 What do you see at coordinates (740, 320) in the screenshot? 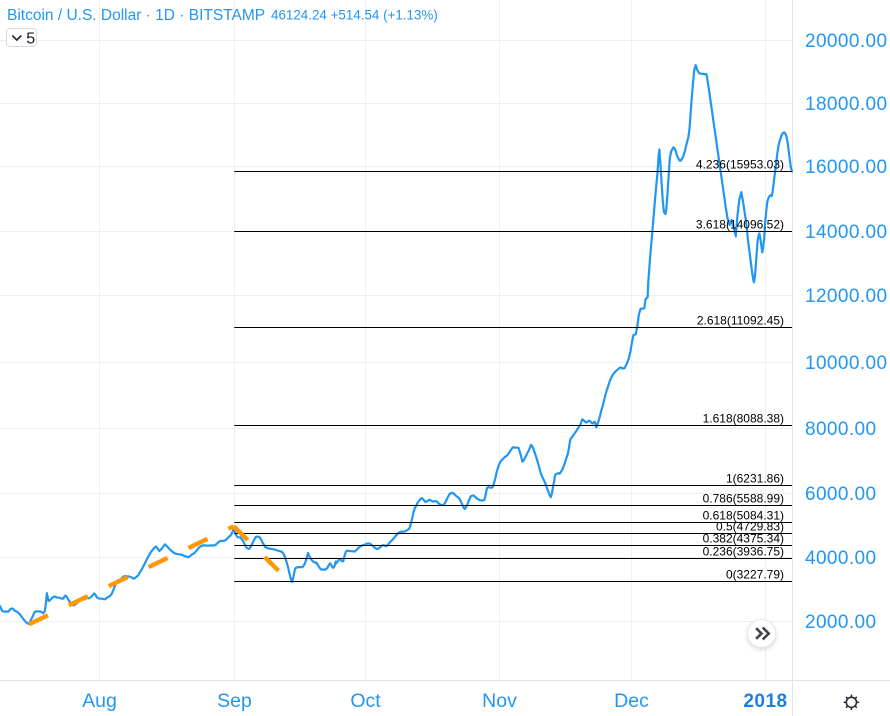
I see `svg-text: 2.618(11092.45)` at bounding box center [740, 320].